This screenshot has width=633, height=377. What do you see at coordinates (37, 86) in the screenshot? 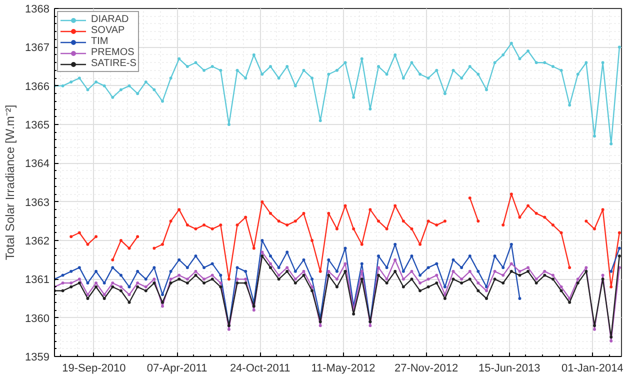
I see `y-tick-label: 1366` at bounding box center [37, 86].